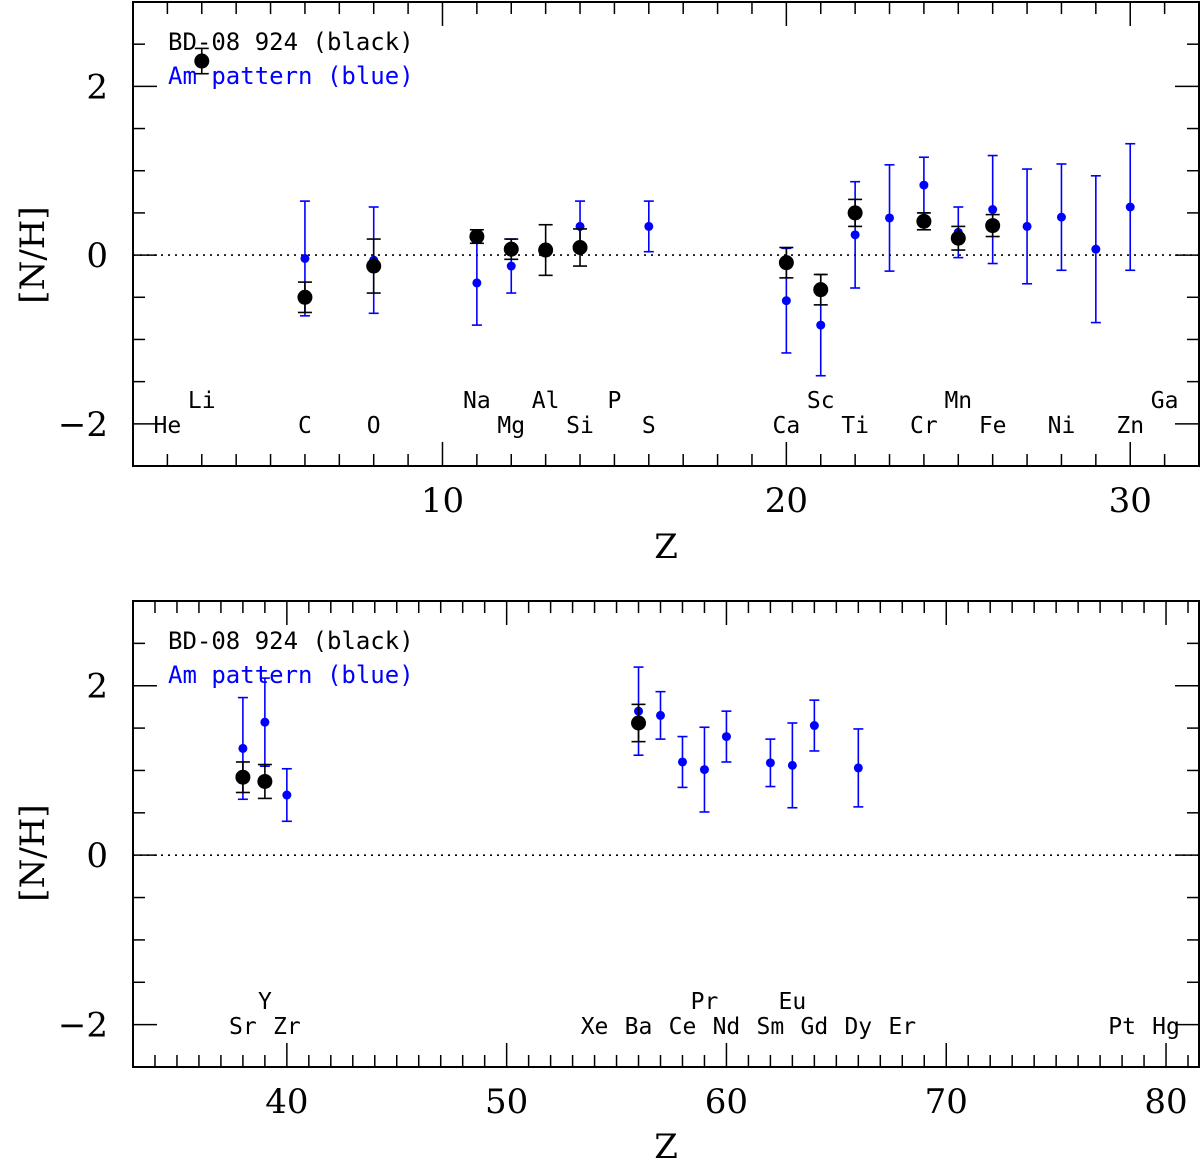 The image size is (1200, 1160). What do you see at coordinates (1166, 1027) in the screenshot?
I see `element-label: Hg` at bounding box center [1166, 1027].